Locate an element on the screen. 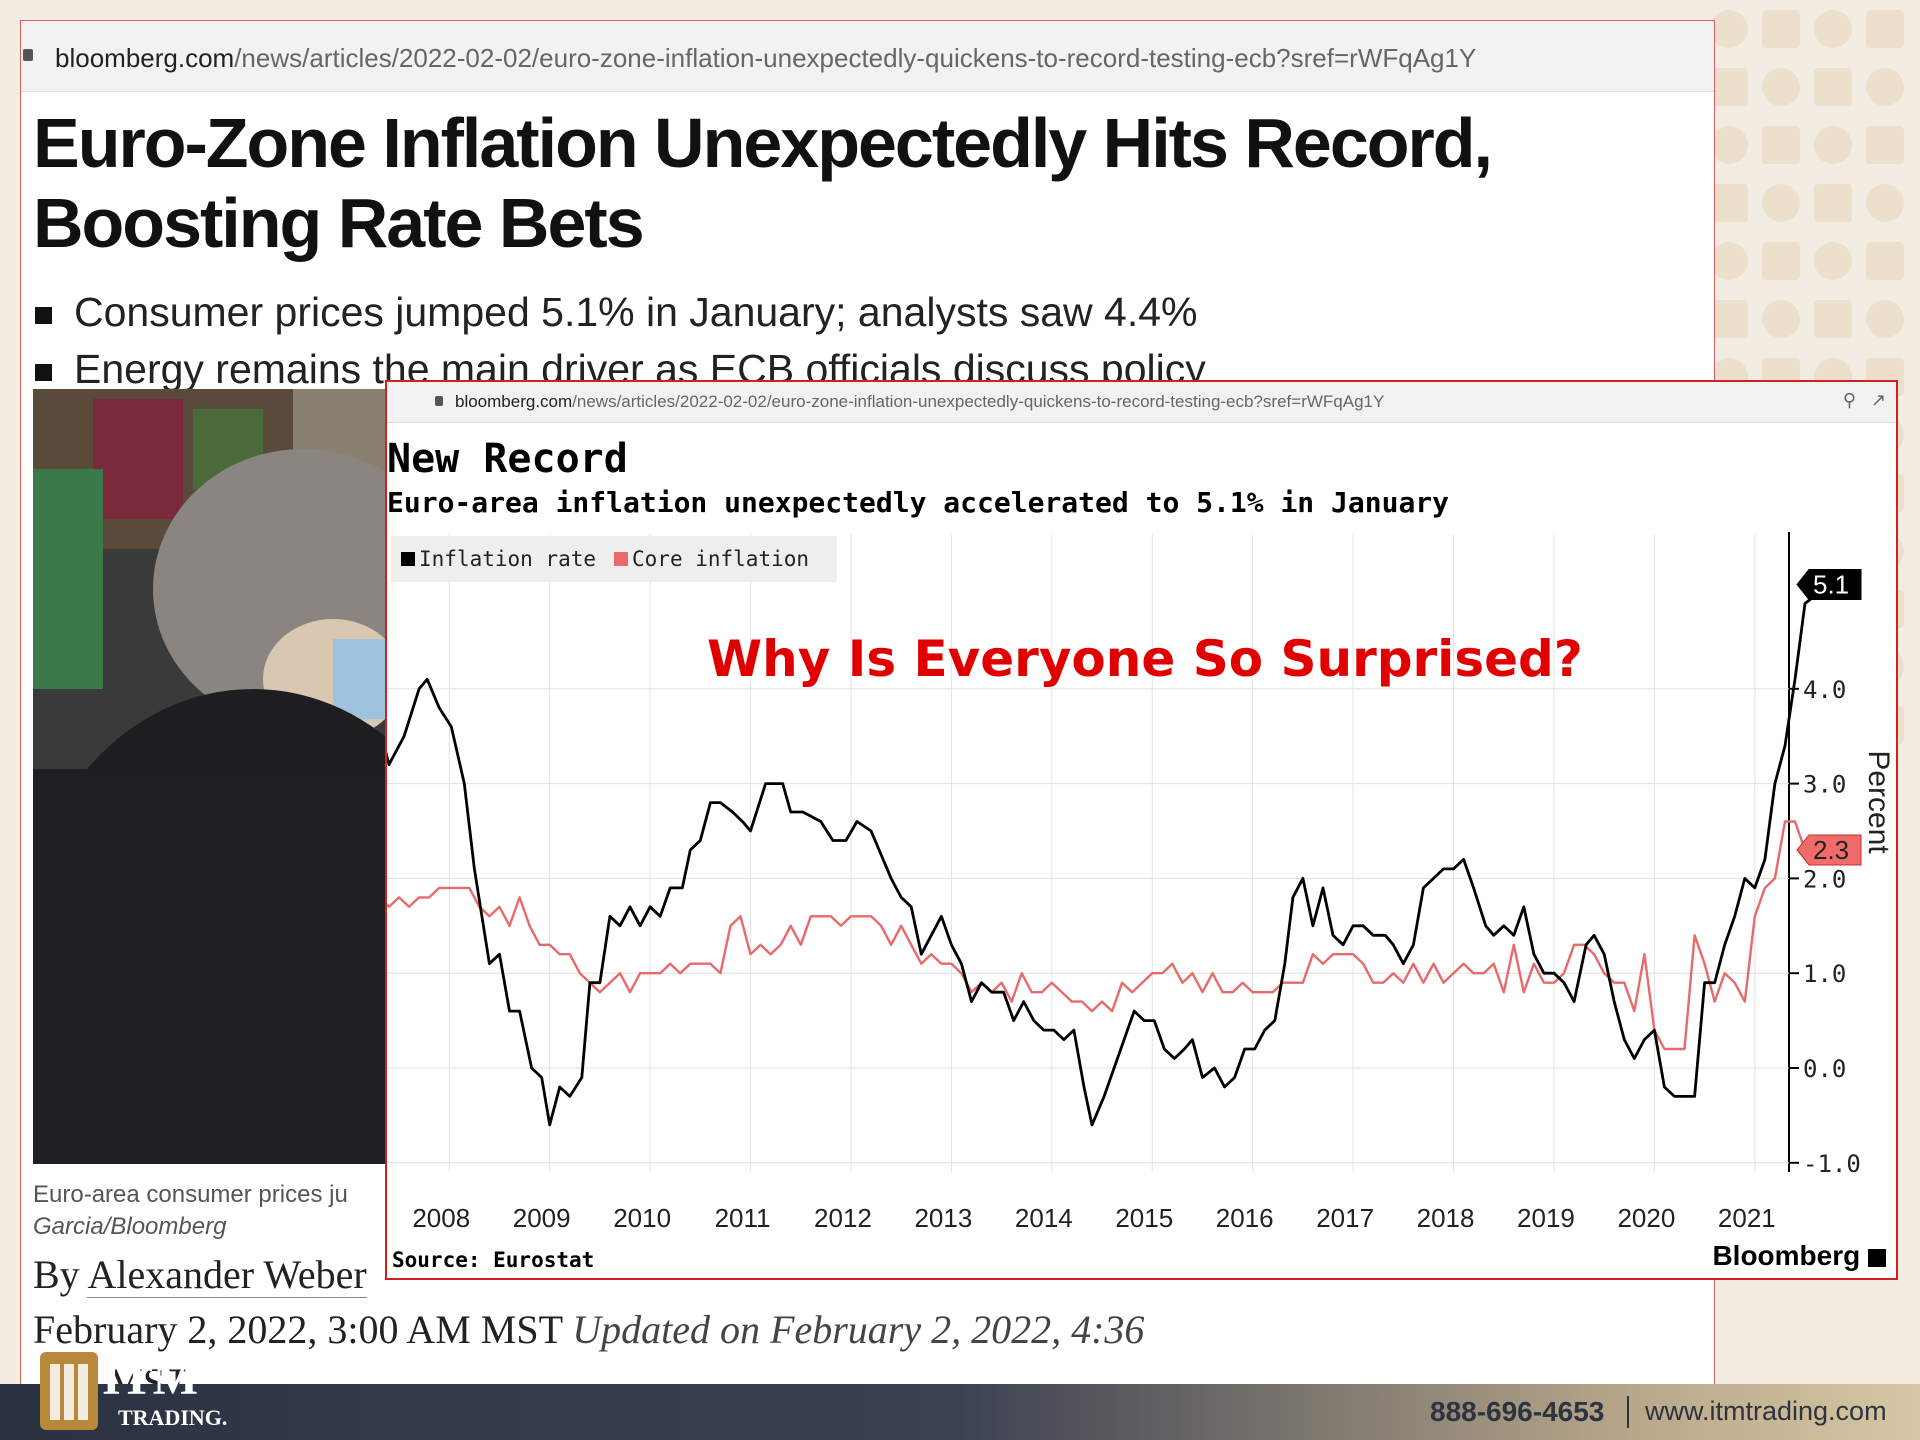  article-photo is located at coordinates (219, 776).